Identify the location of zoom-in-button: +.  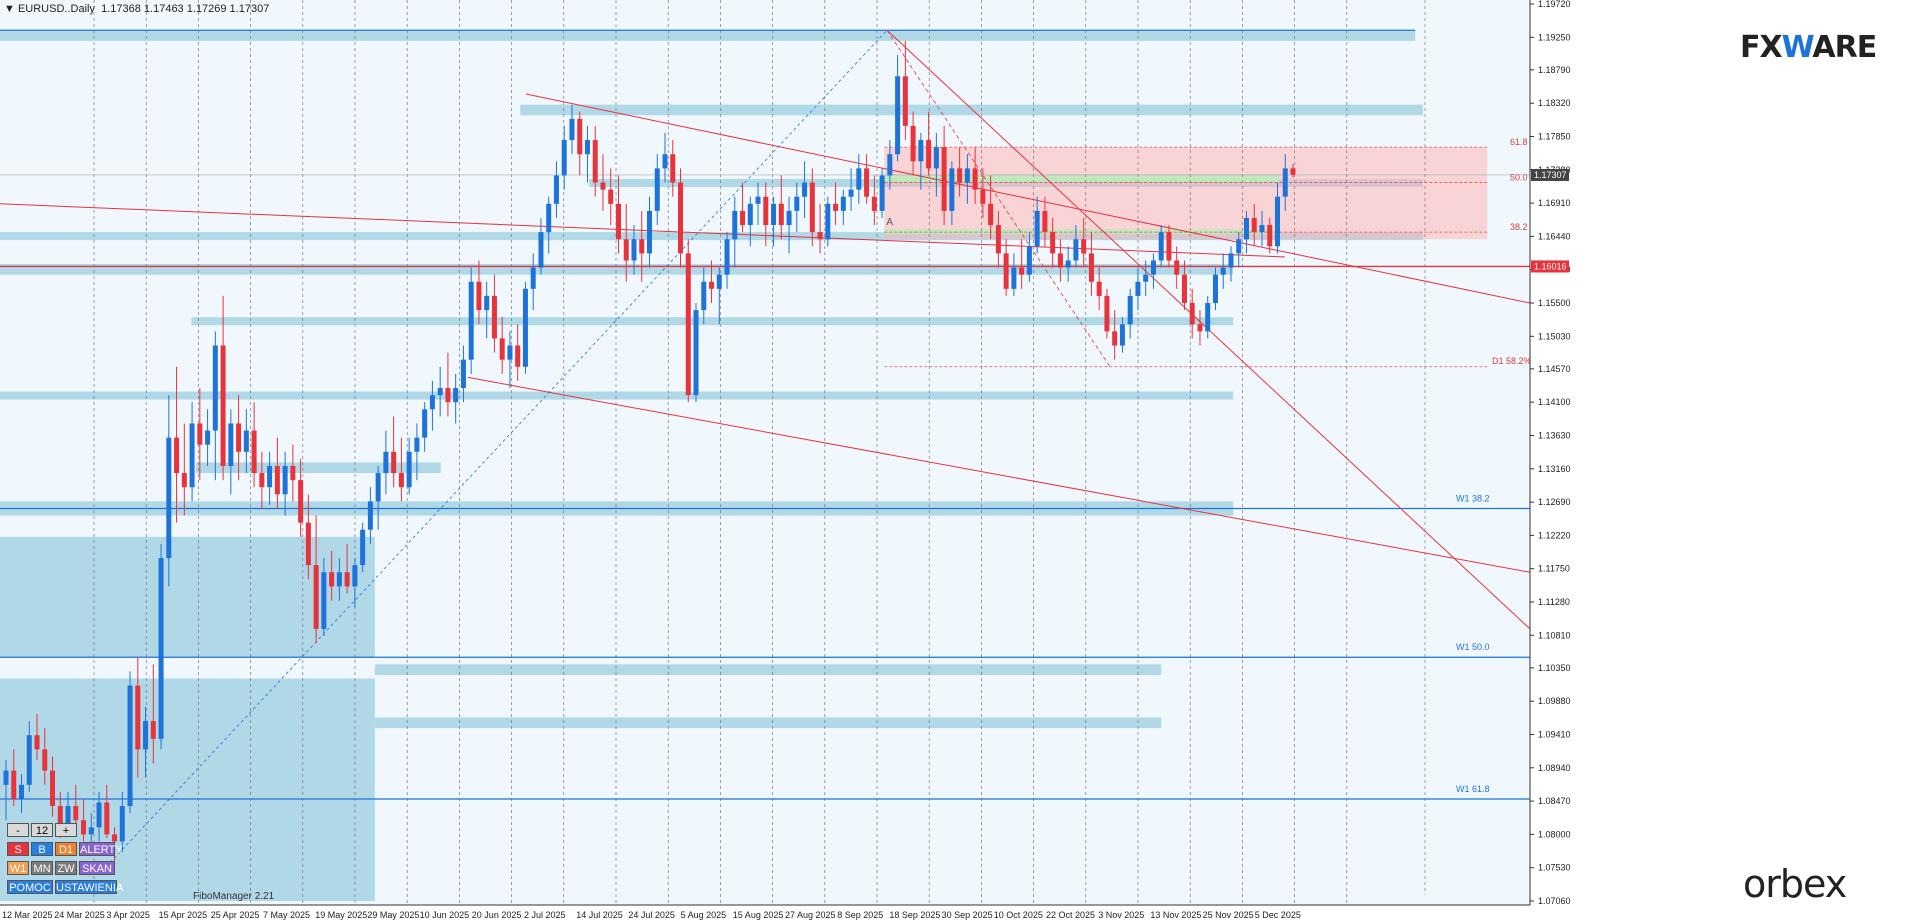
(66, 830).